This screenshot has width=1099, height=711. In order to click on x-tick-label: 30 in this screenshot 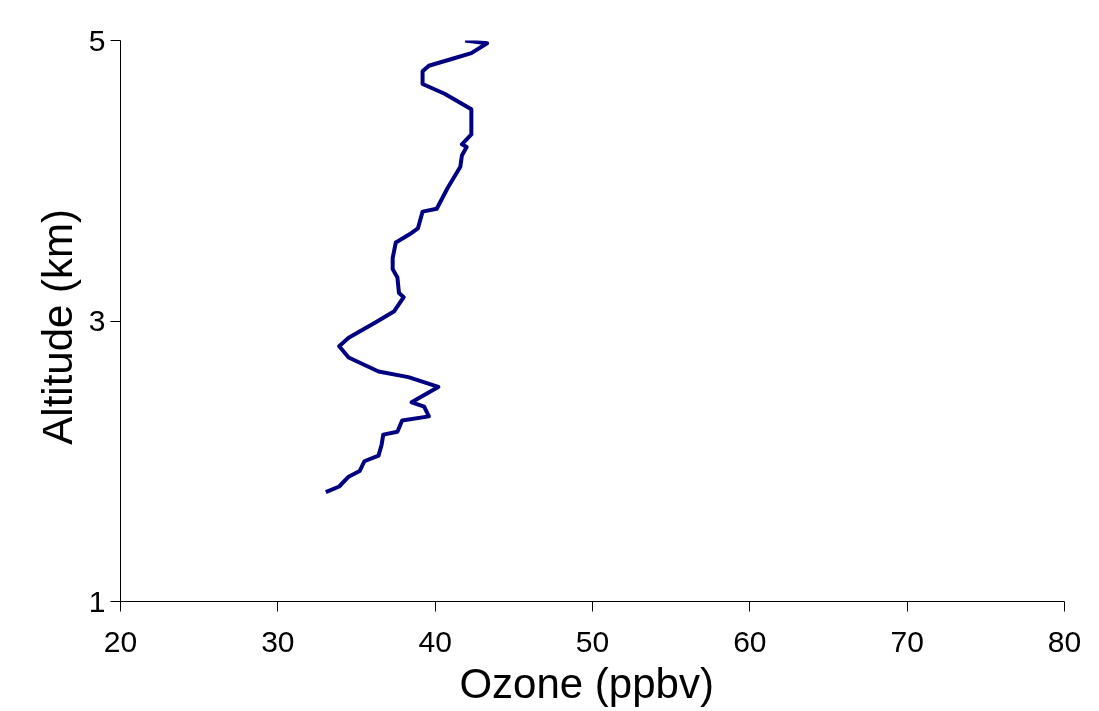, I will do `click(278, 641)`.